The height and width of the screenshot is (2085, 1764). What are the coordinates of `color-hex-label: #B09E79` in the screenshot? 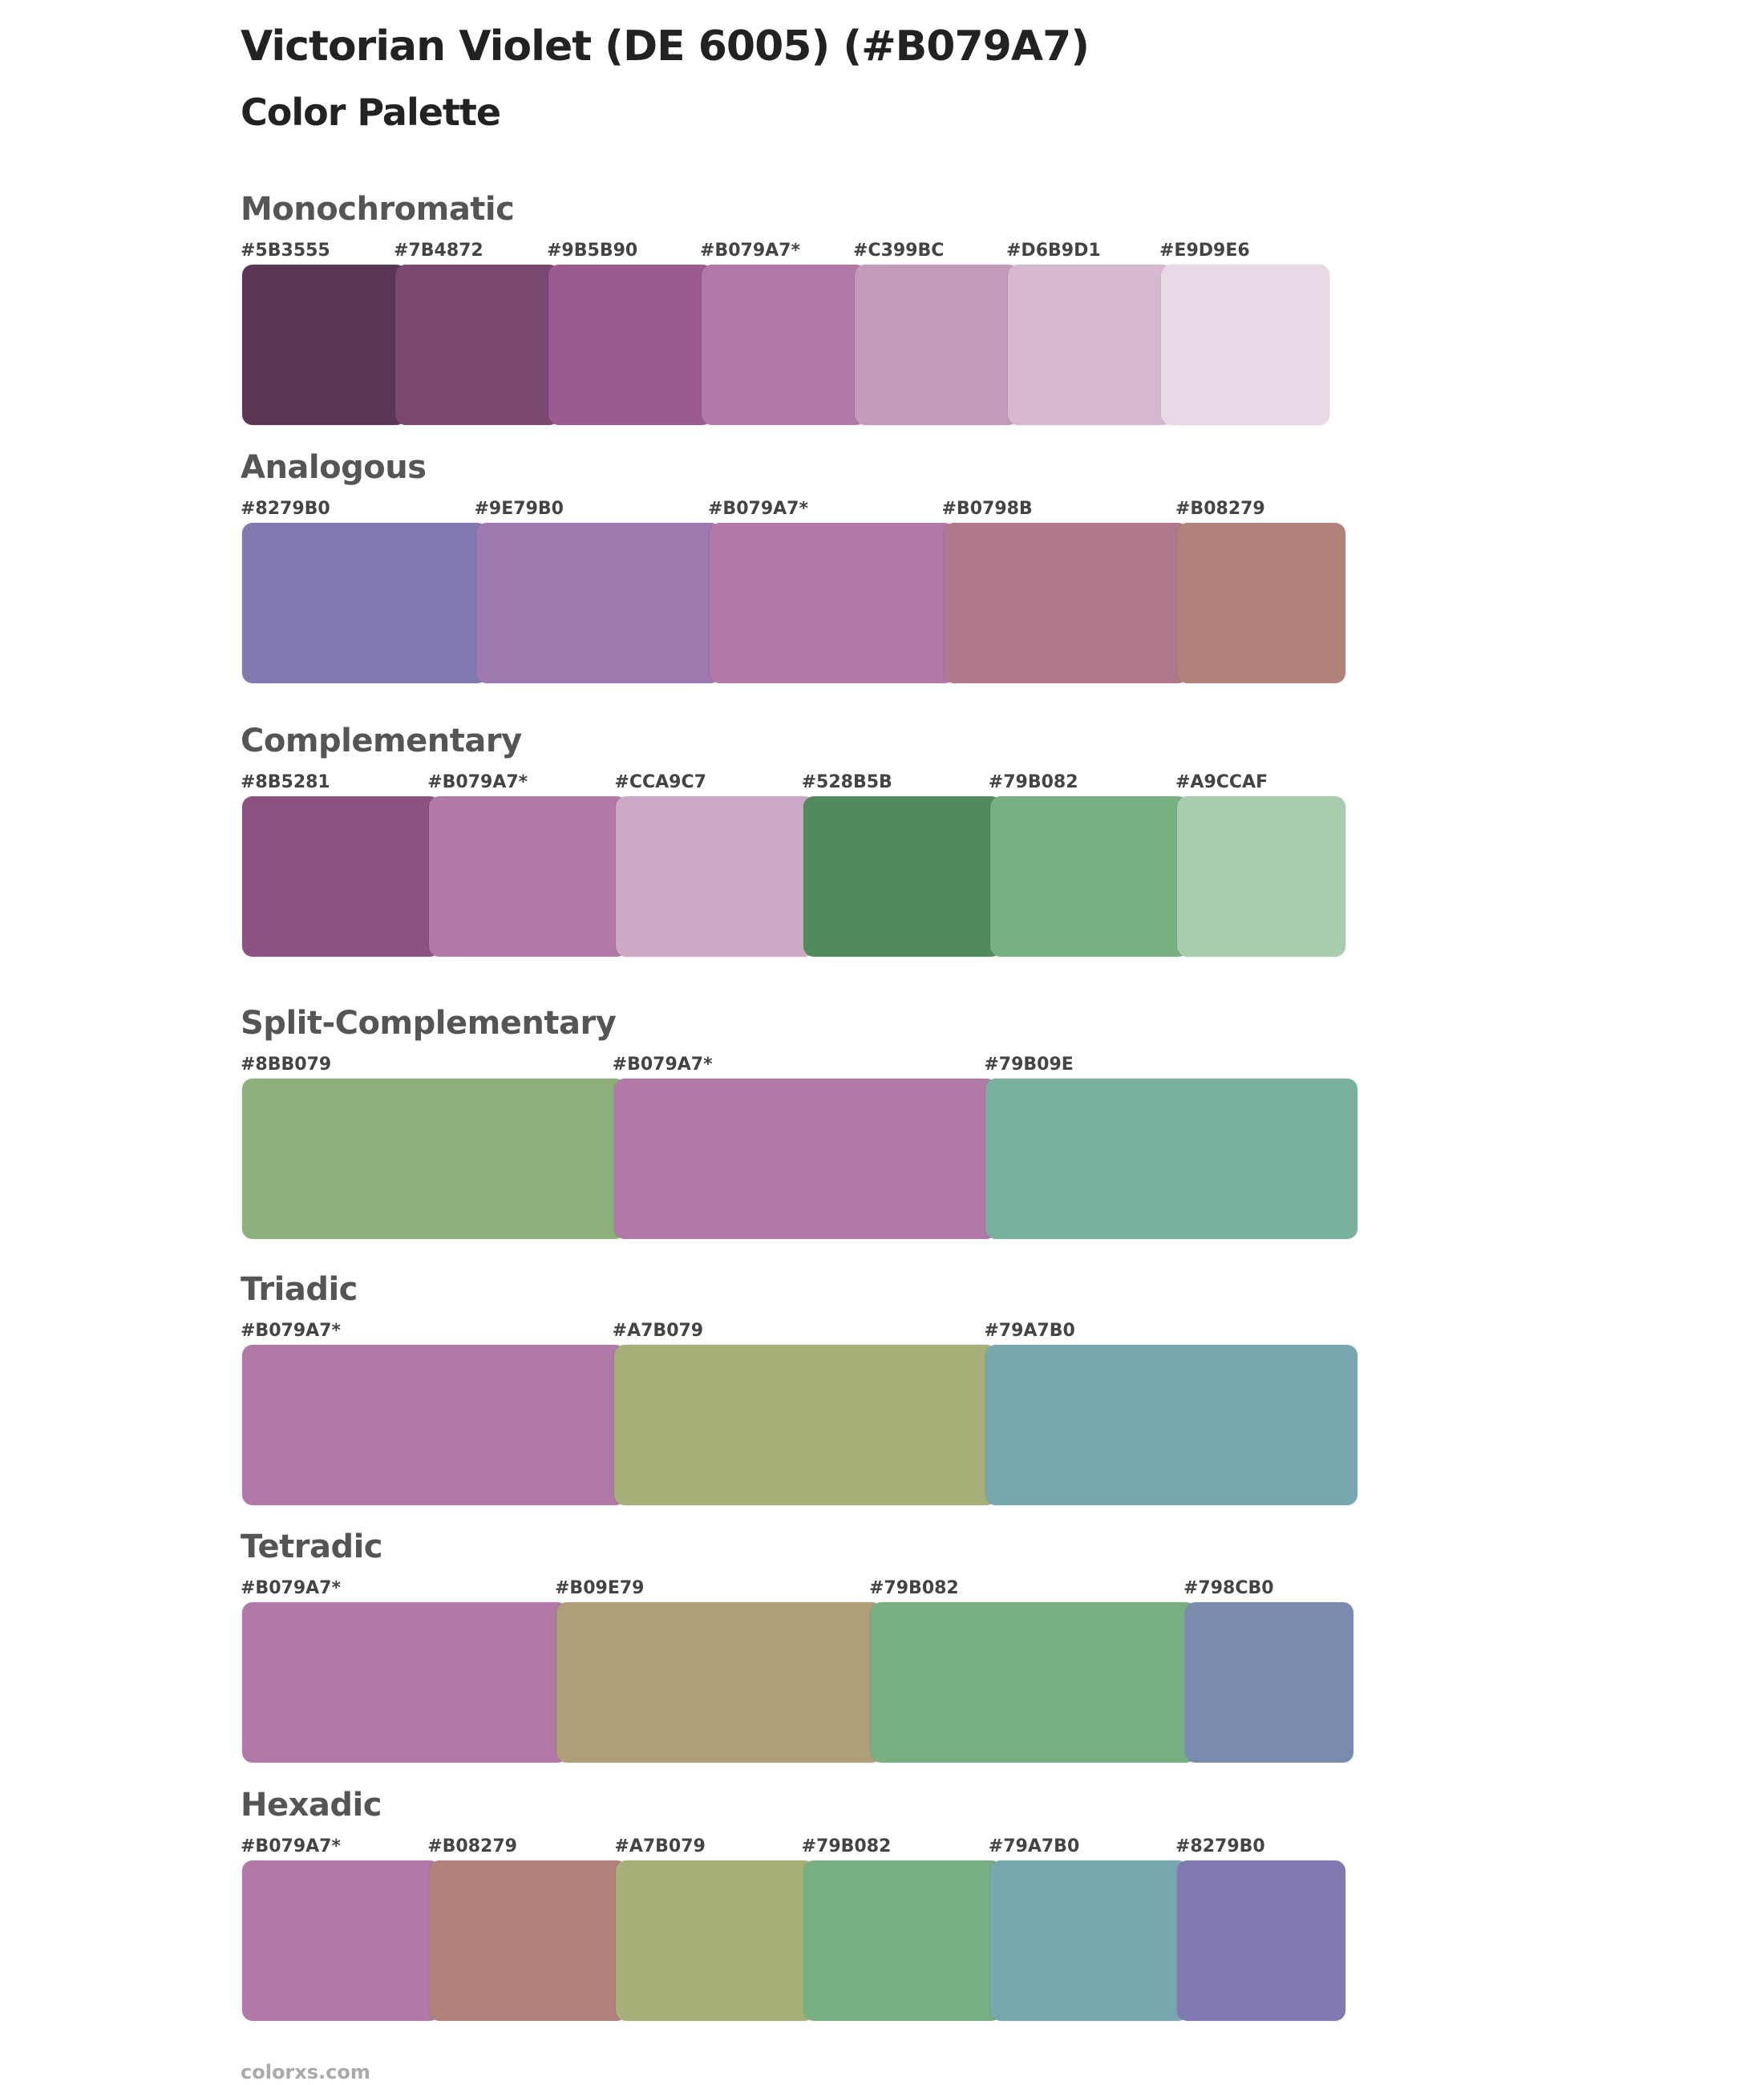 It's located at (600, 1588).